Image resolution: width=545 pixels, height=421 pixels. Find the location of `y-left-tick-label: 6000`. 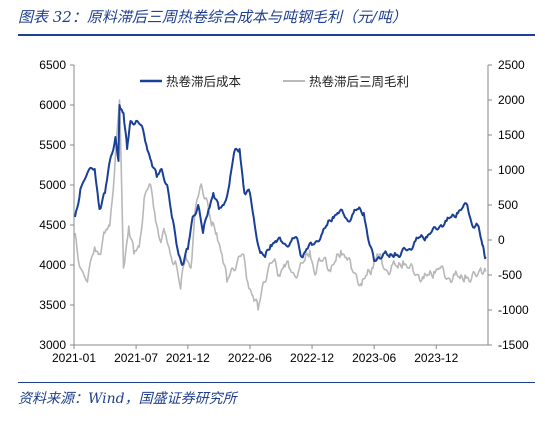

y-left-tick-label: 6000 is located at coordinates (52, 105).